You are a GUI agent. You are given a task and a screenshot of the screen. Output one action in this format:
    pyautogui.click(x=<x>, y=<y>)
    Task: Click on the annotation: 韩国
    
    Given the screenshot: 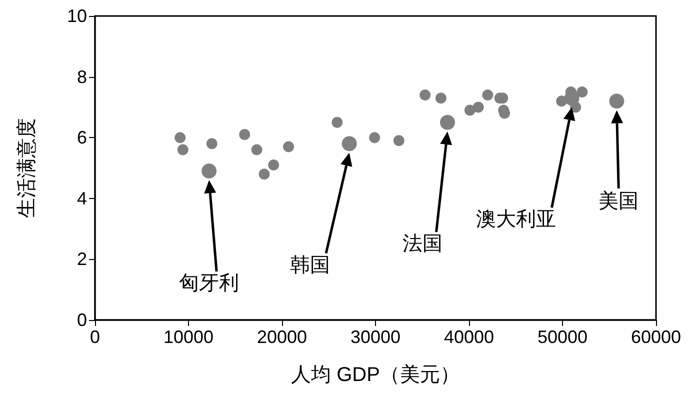 What is the action you would take?
    pyautogui.click(x=310, y=265)
    